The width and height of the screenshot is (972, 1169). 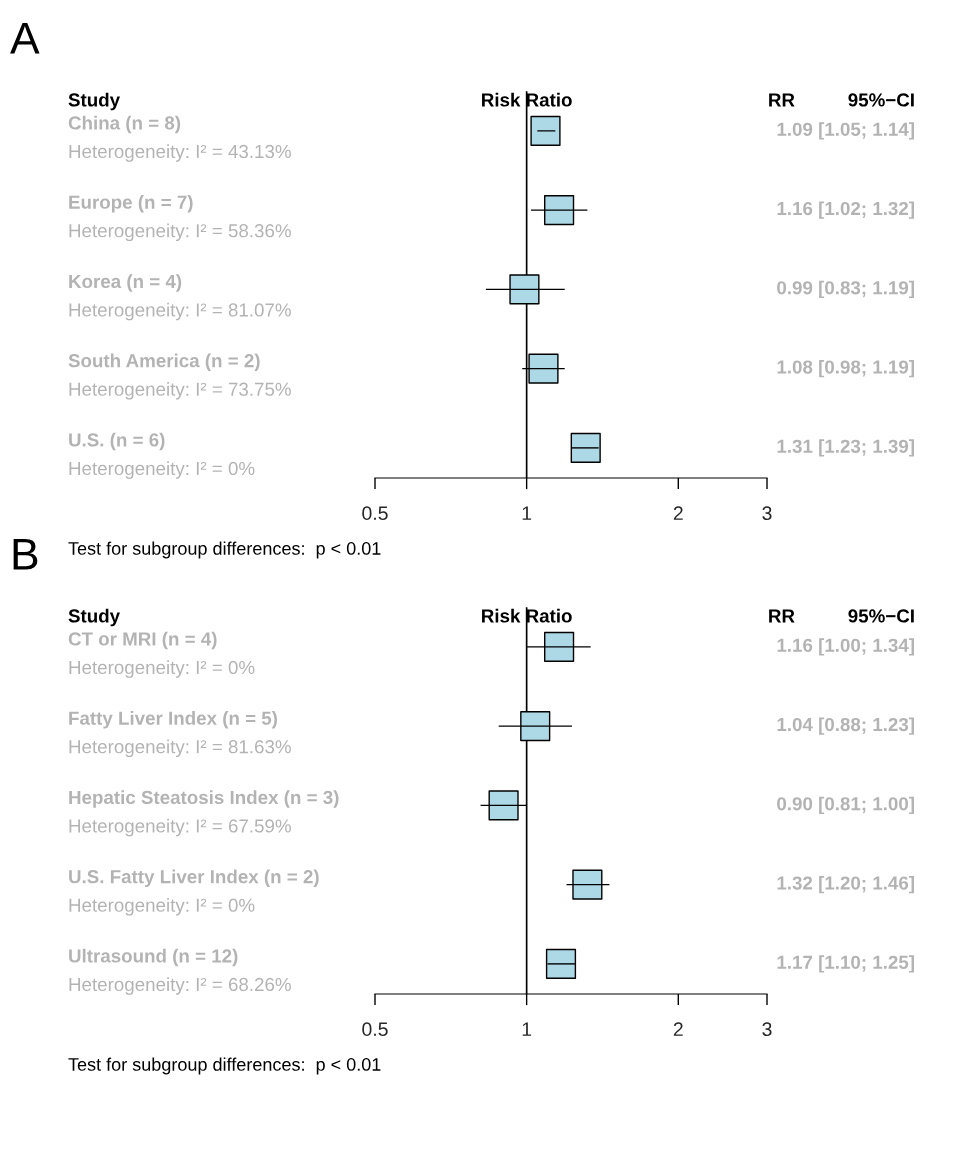 I want to click on data-label: 1.16 [1.02; 1.32], so click(x=845, y=210).